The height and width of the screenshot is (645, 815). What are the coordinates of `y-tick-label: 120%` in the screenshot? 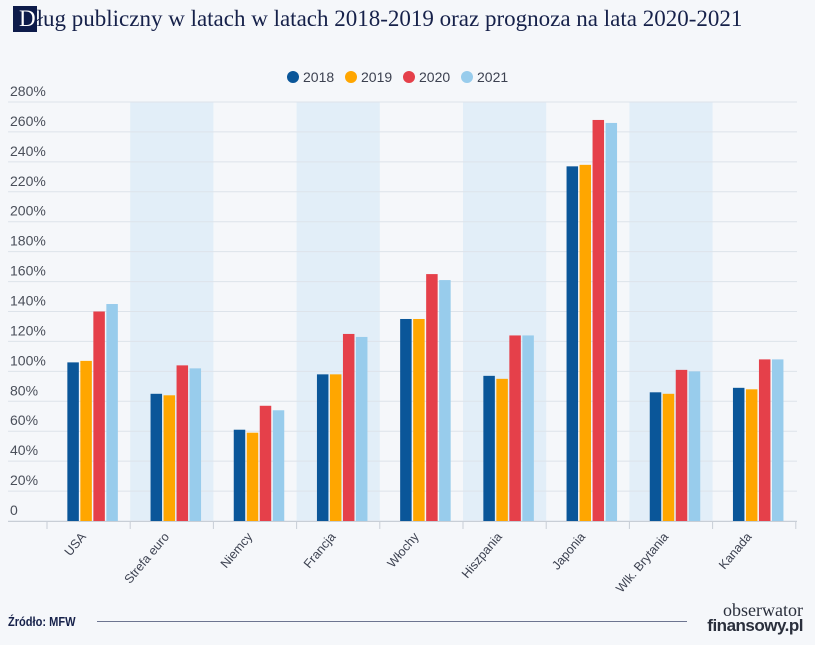 It's located at (28, 330).